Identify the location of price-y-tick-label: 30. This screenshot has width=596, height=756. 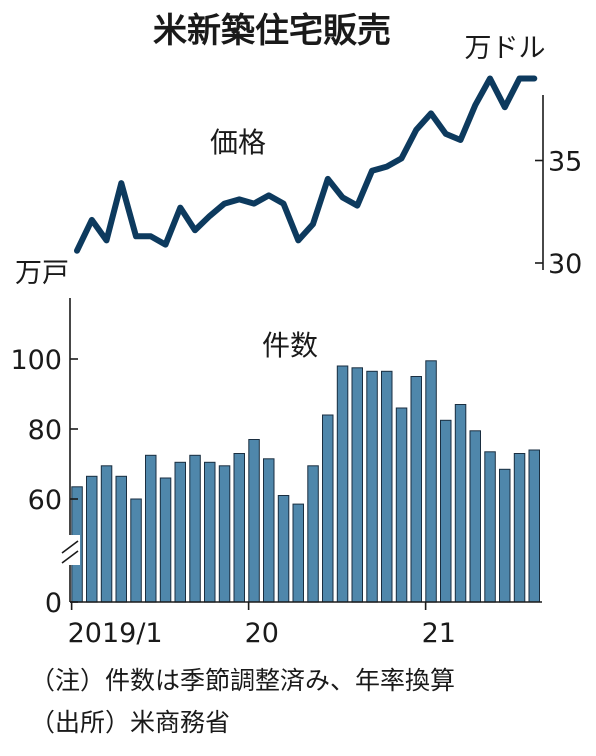
(565, 264).